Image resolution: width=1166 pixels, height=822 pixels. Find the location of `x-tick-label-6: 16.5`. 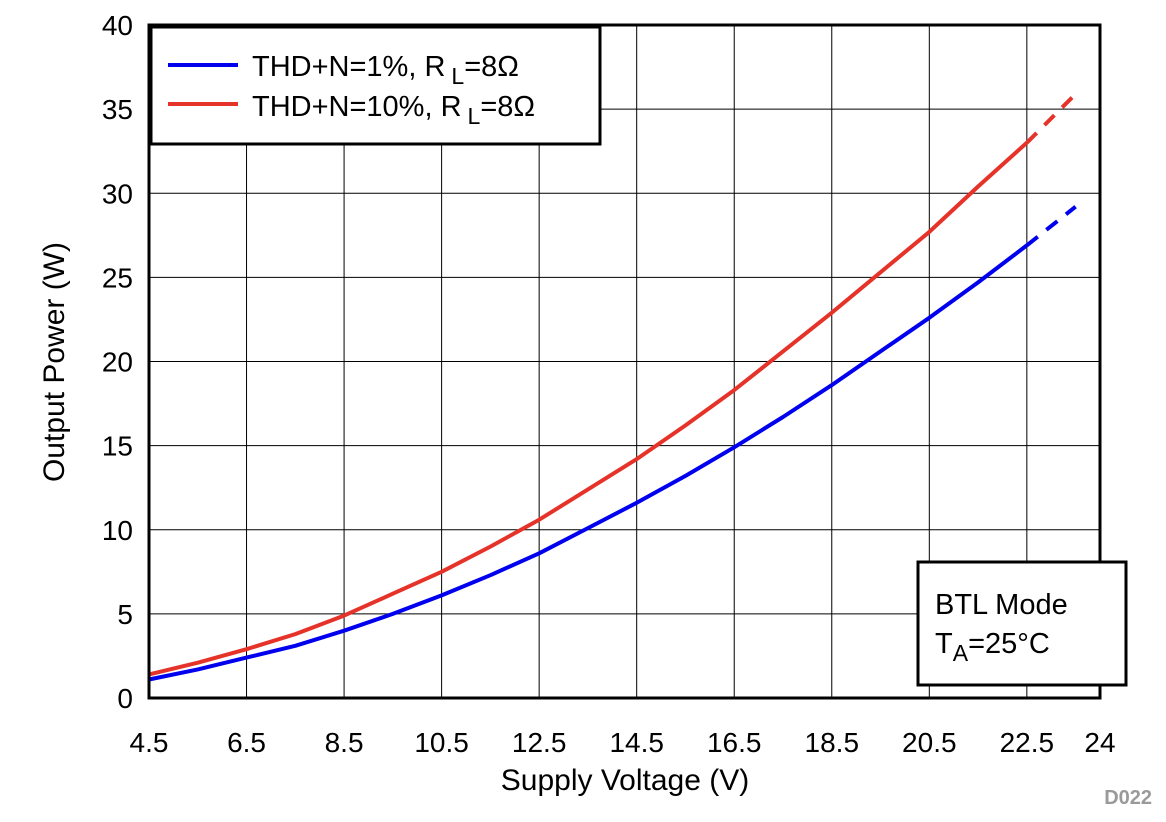

x-tick-label-6: 16.5 is located at coordinates (734, 742).